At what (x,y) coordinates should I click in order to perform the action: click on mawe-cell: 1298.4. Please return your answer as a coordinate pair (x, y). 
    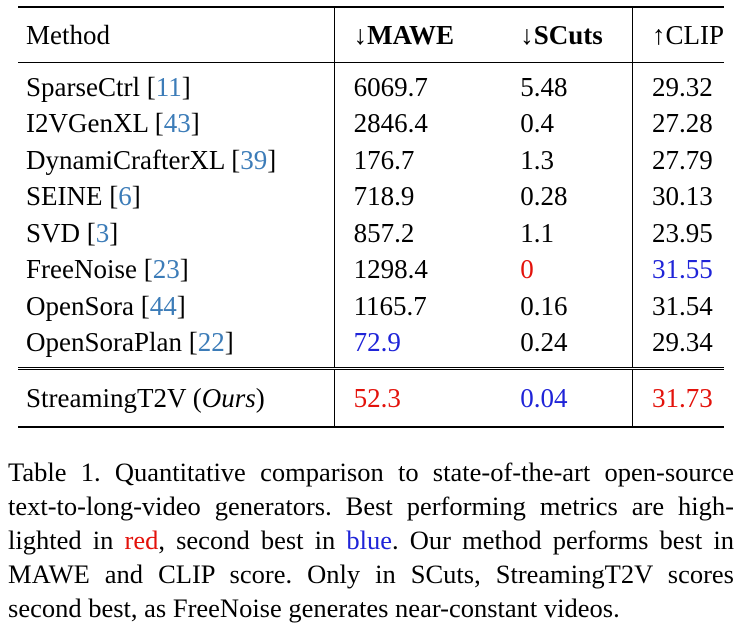
    Looking at the image, I should click on (418, 269).